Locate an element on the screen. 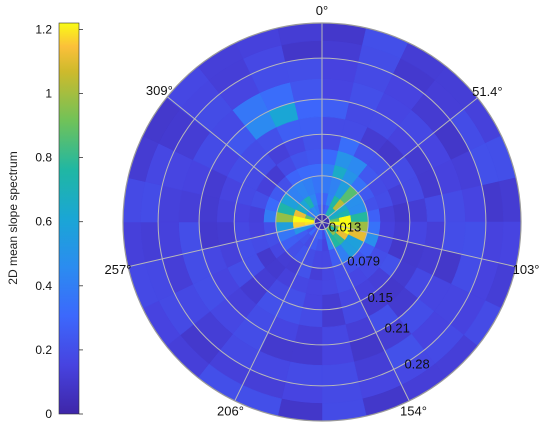 Image resolution: width=550 pixels, height=429 pixels. colorbar: 0 0.2 0.4 0.6 0.8 1 1.2 2D mean slope spectrum is located at coordinates (44, 221).